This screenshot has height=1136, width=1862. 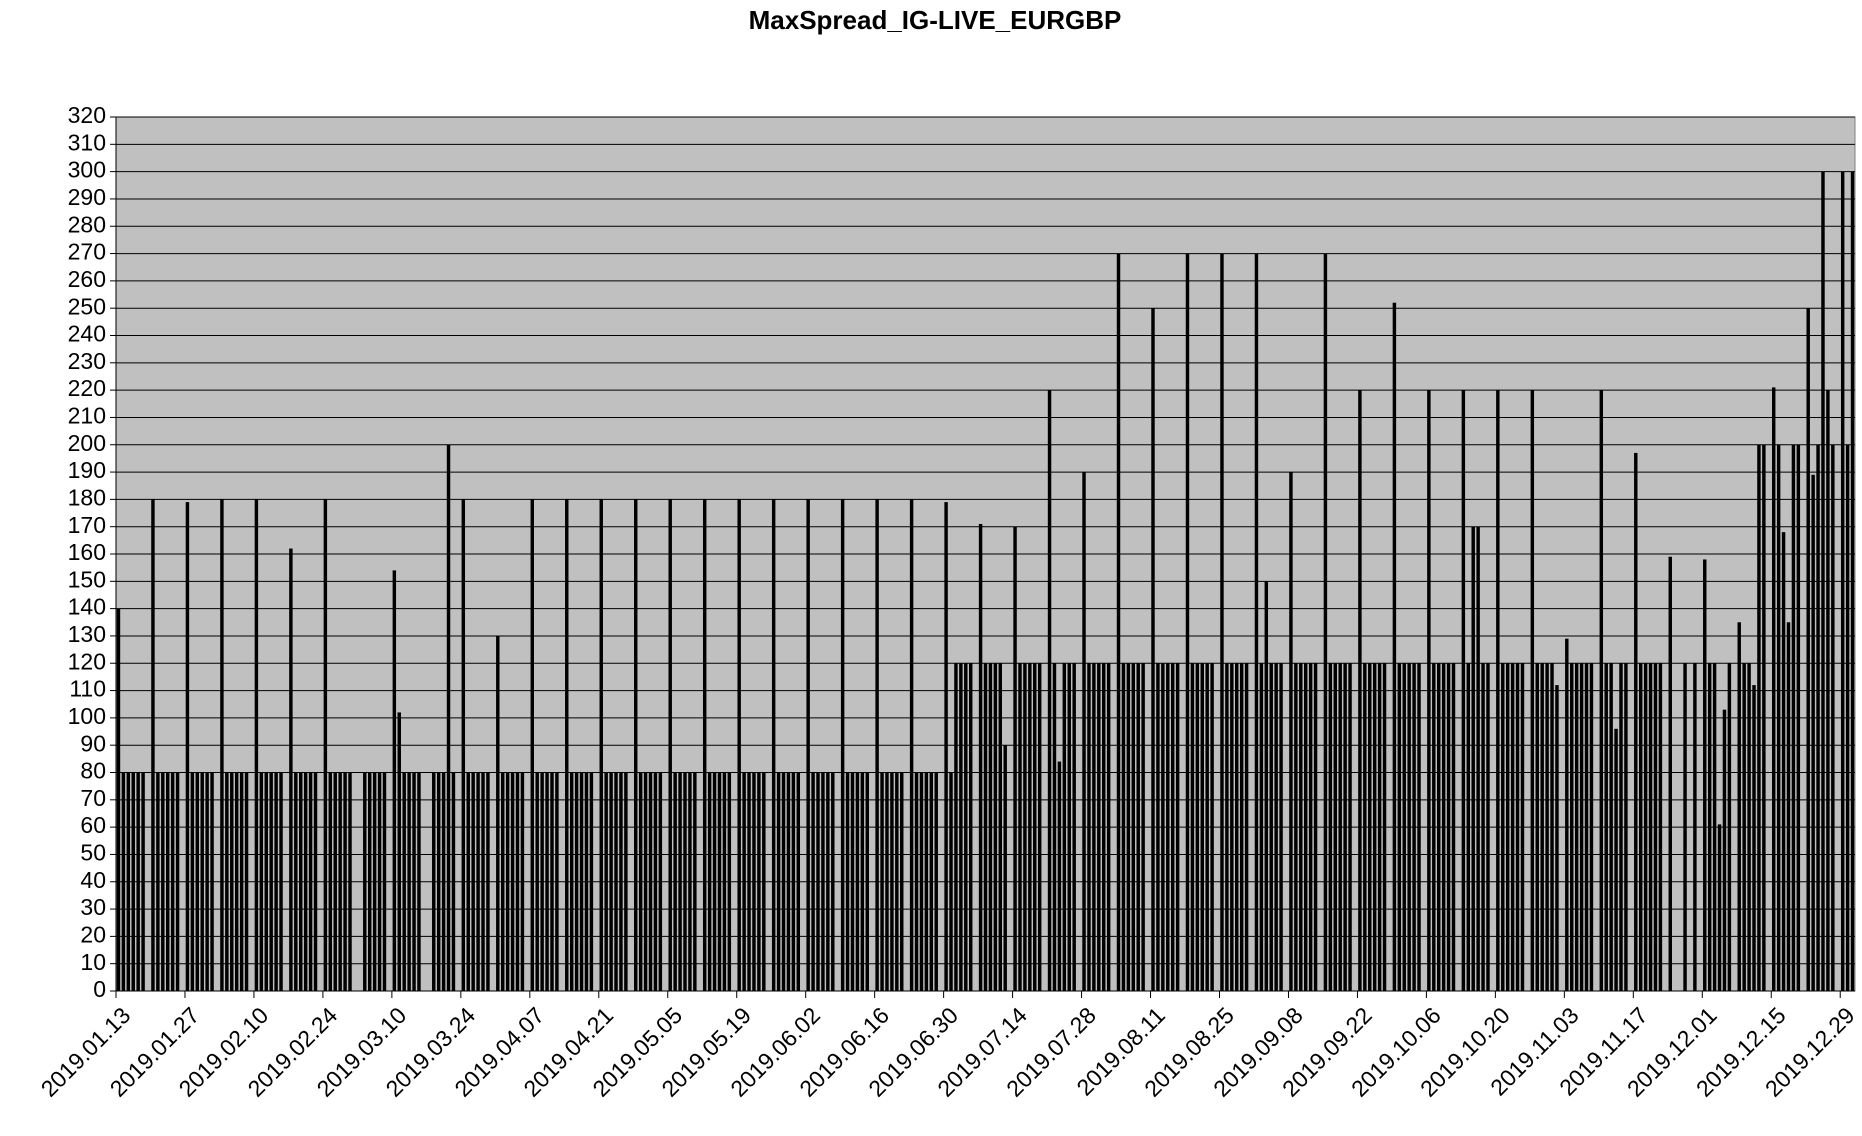 What do you see at coordinates (87, 497) in the screenshot?
I see `y-tick-label: 180` at bounding box center [87, 497].